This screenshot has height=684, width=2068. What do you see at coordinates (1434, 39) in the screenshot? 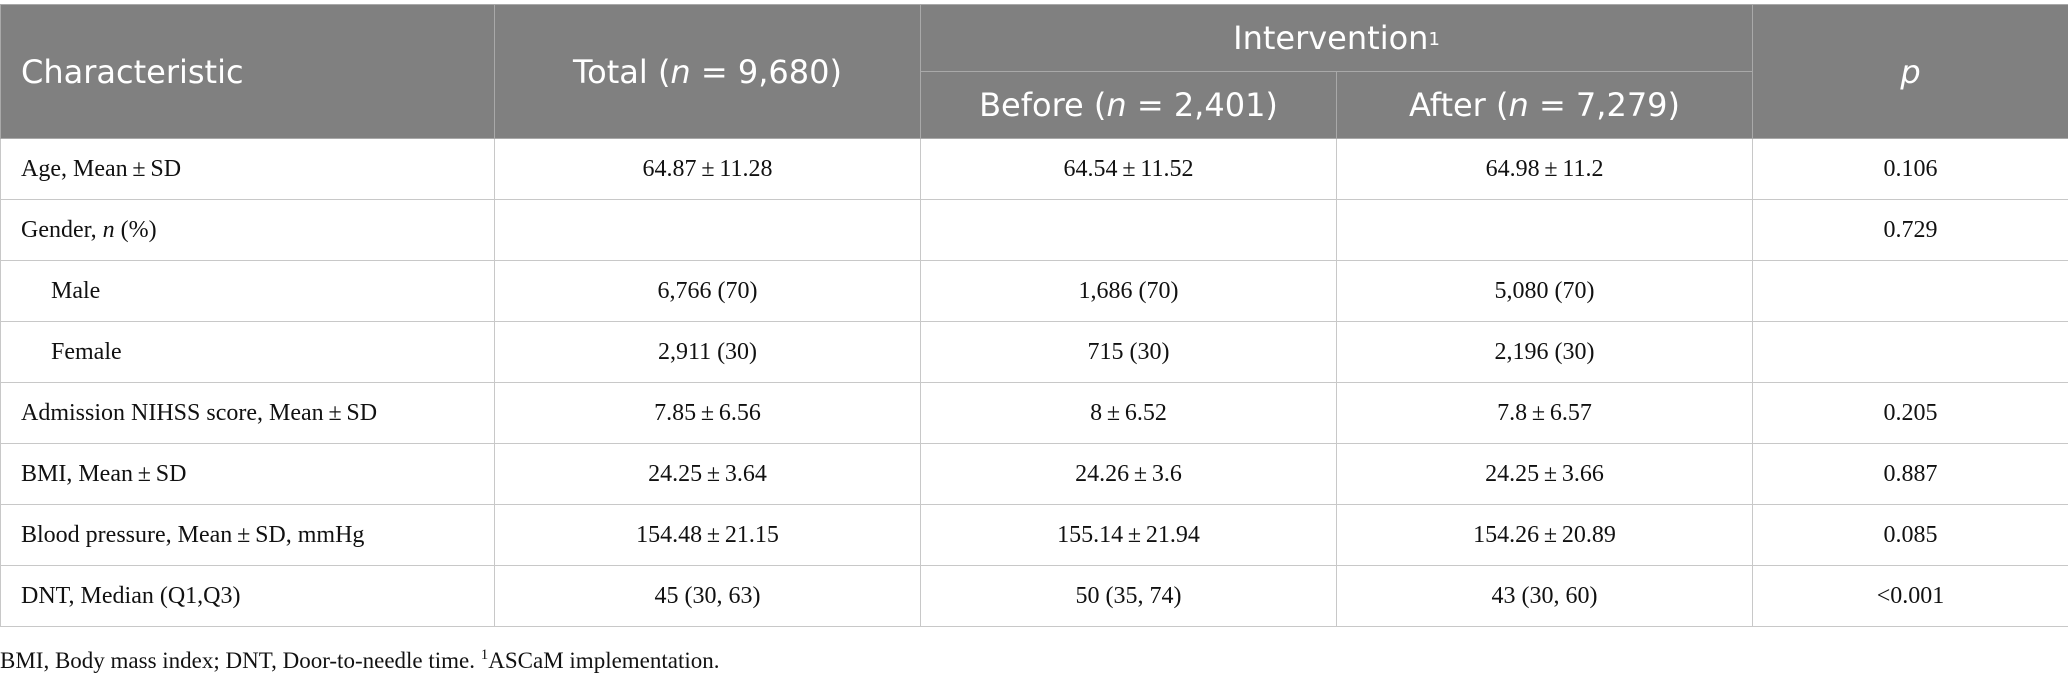
I see `intervention-footnote-marker: 1` at bounding box center [1434, 39].